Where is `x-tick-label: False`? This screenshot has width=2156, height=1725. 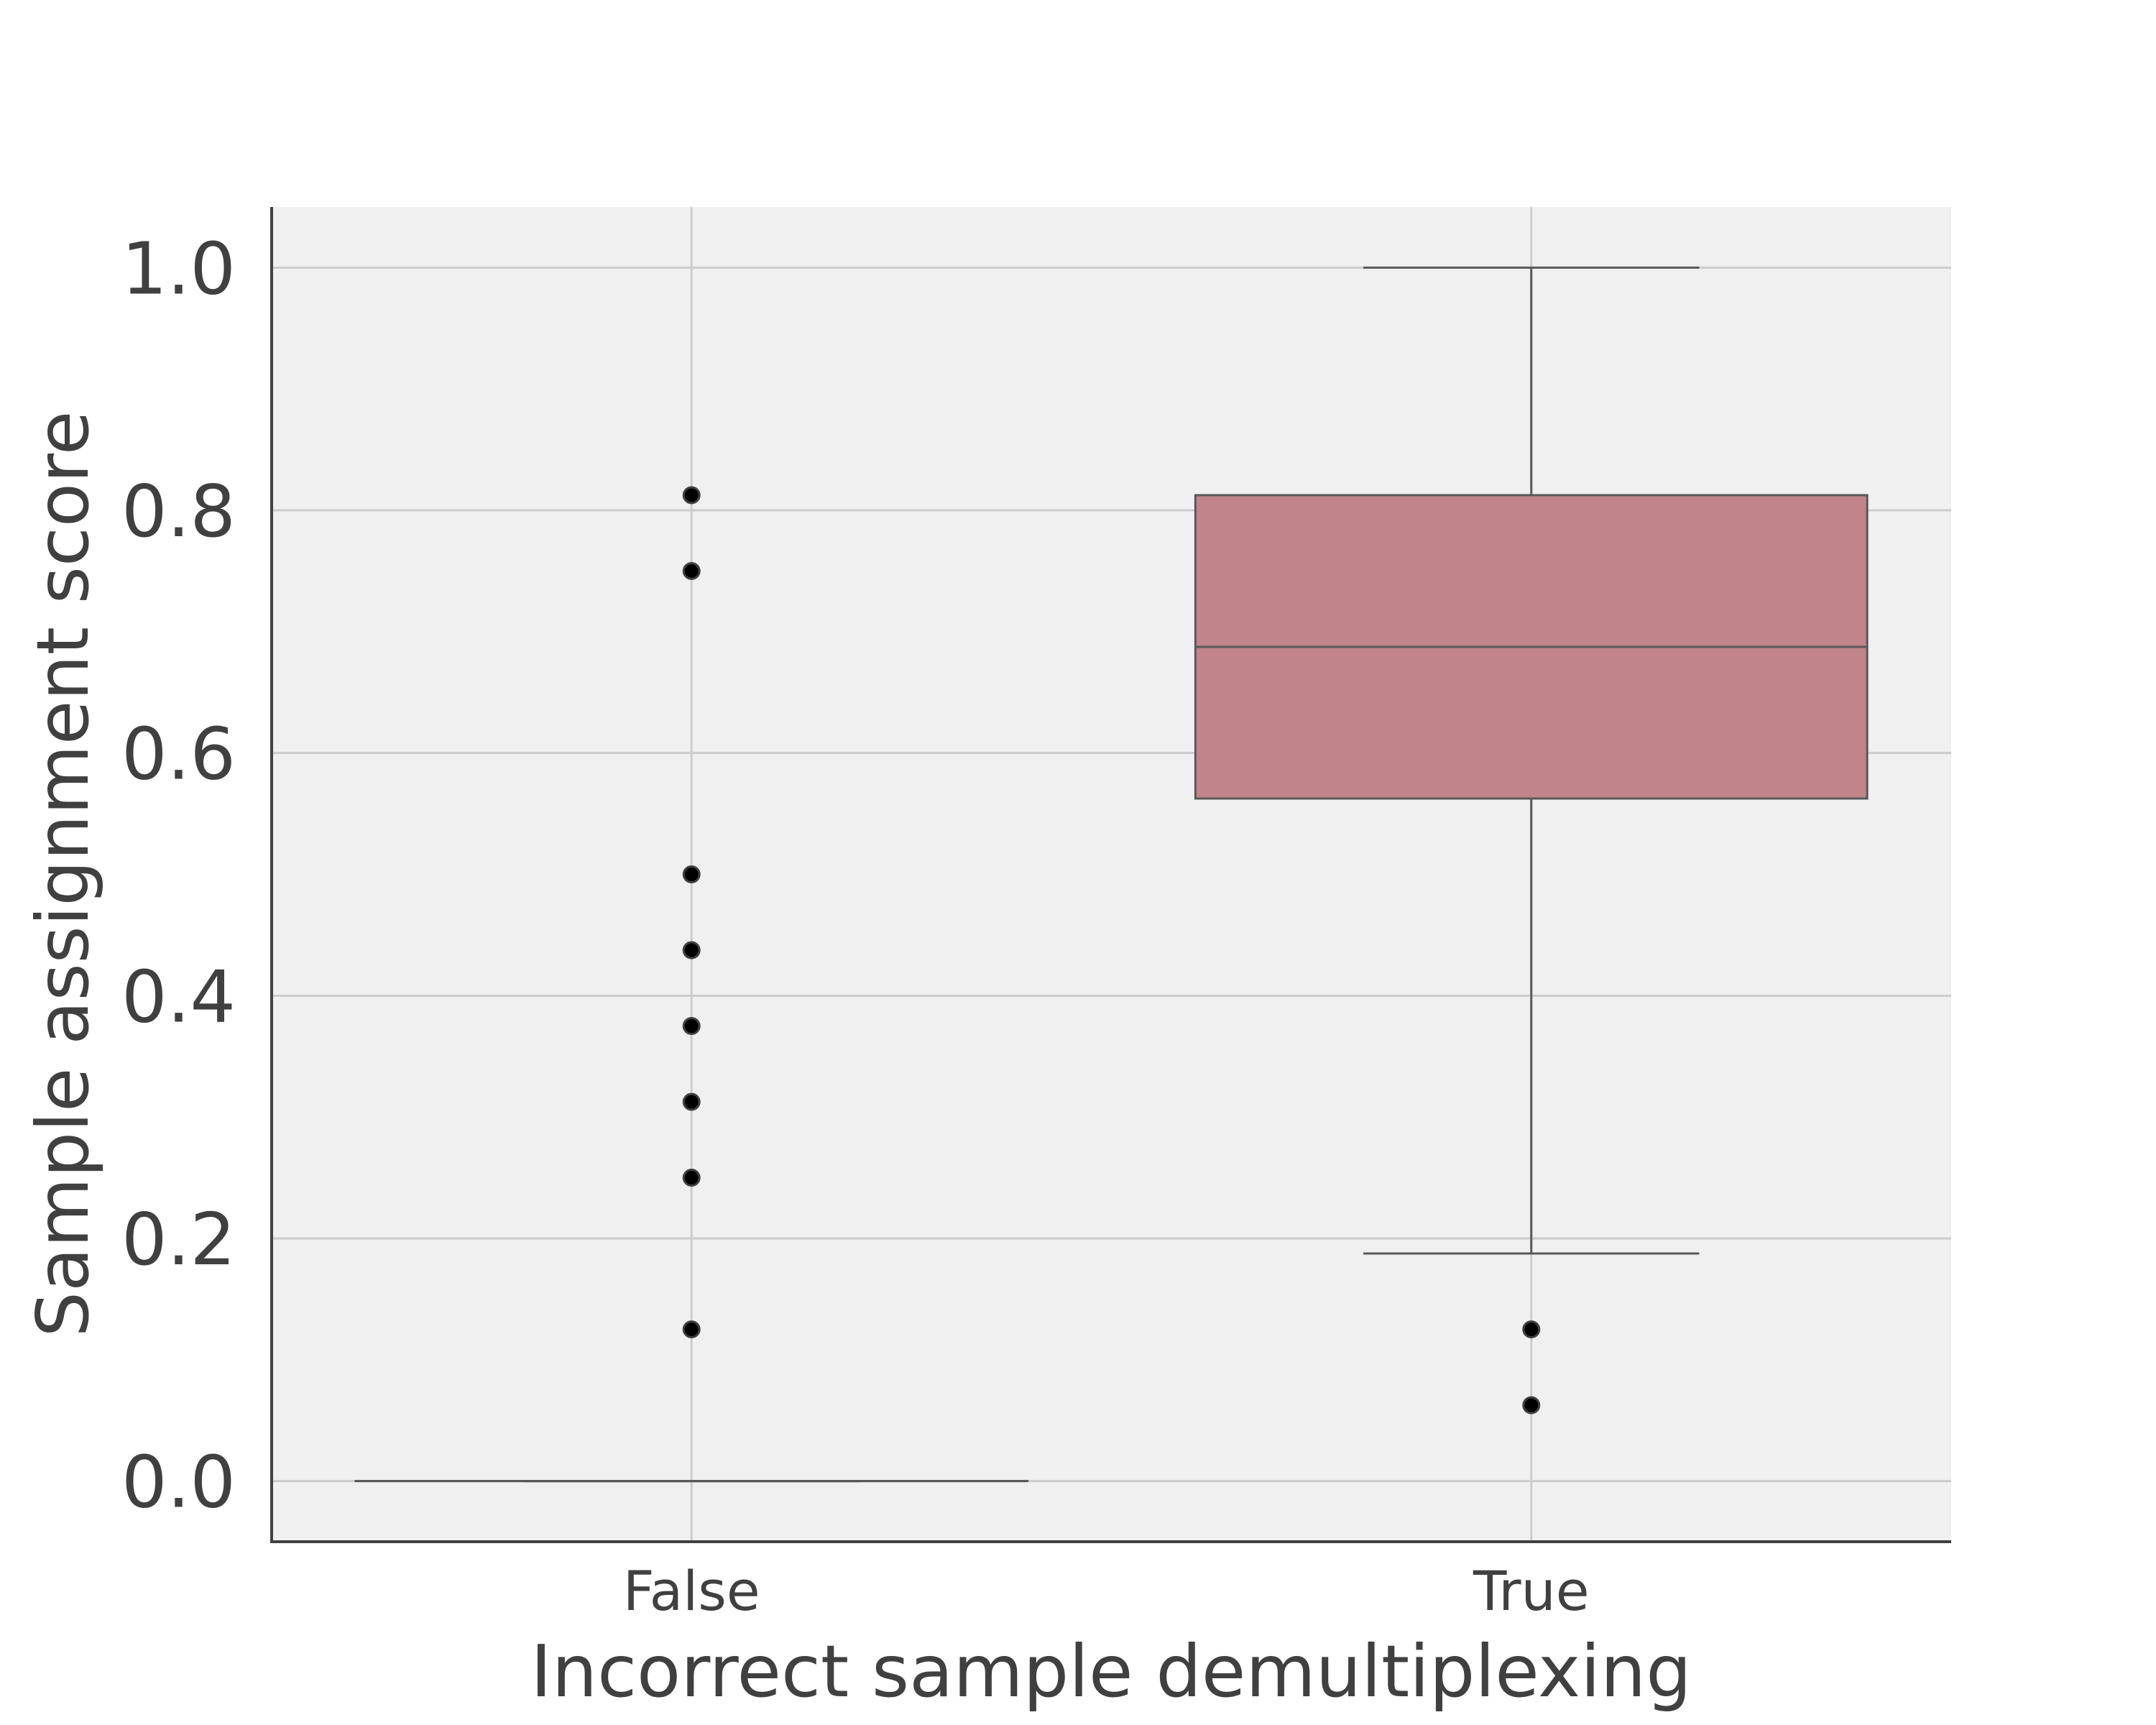
x-tick-label: False is located at coordinates (691, 1591).